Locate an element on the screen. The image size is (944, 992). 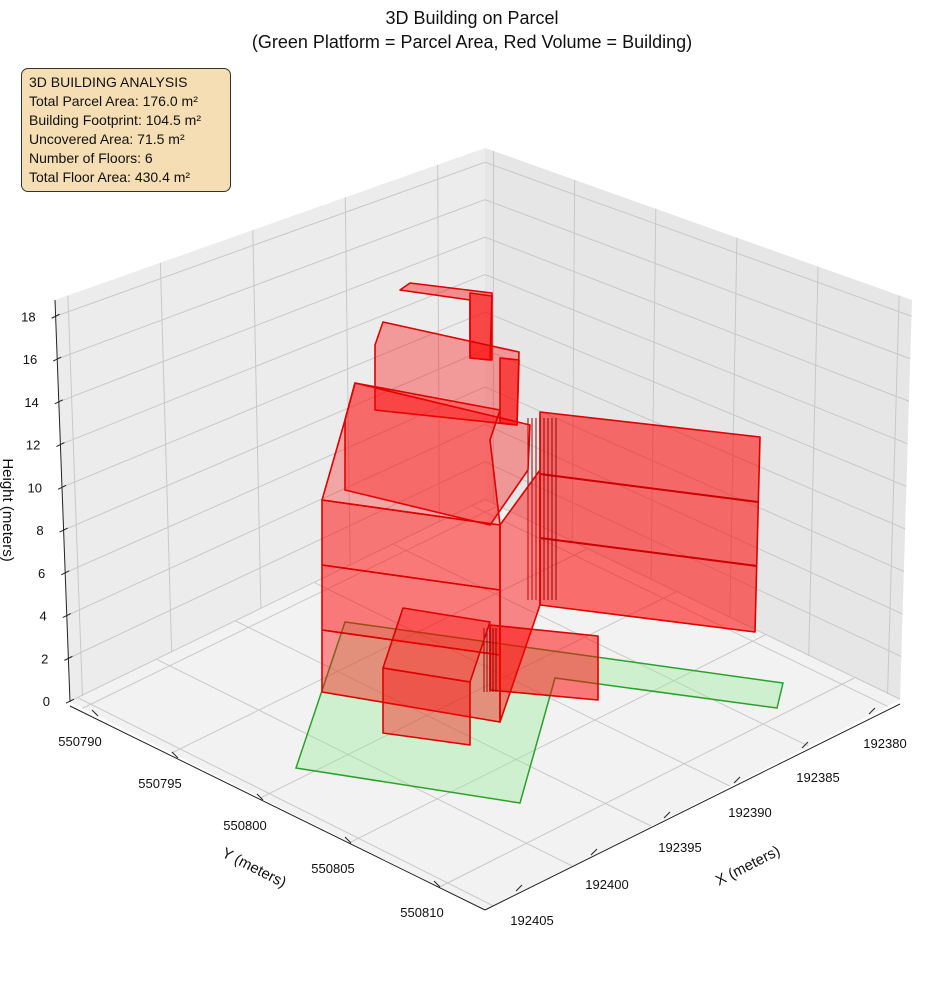
z-tick-label: 6 is located at coordinates (41, 573).